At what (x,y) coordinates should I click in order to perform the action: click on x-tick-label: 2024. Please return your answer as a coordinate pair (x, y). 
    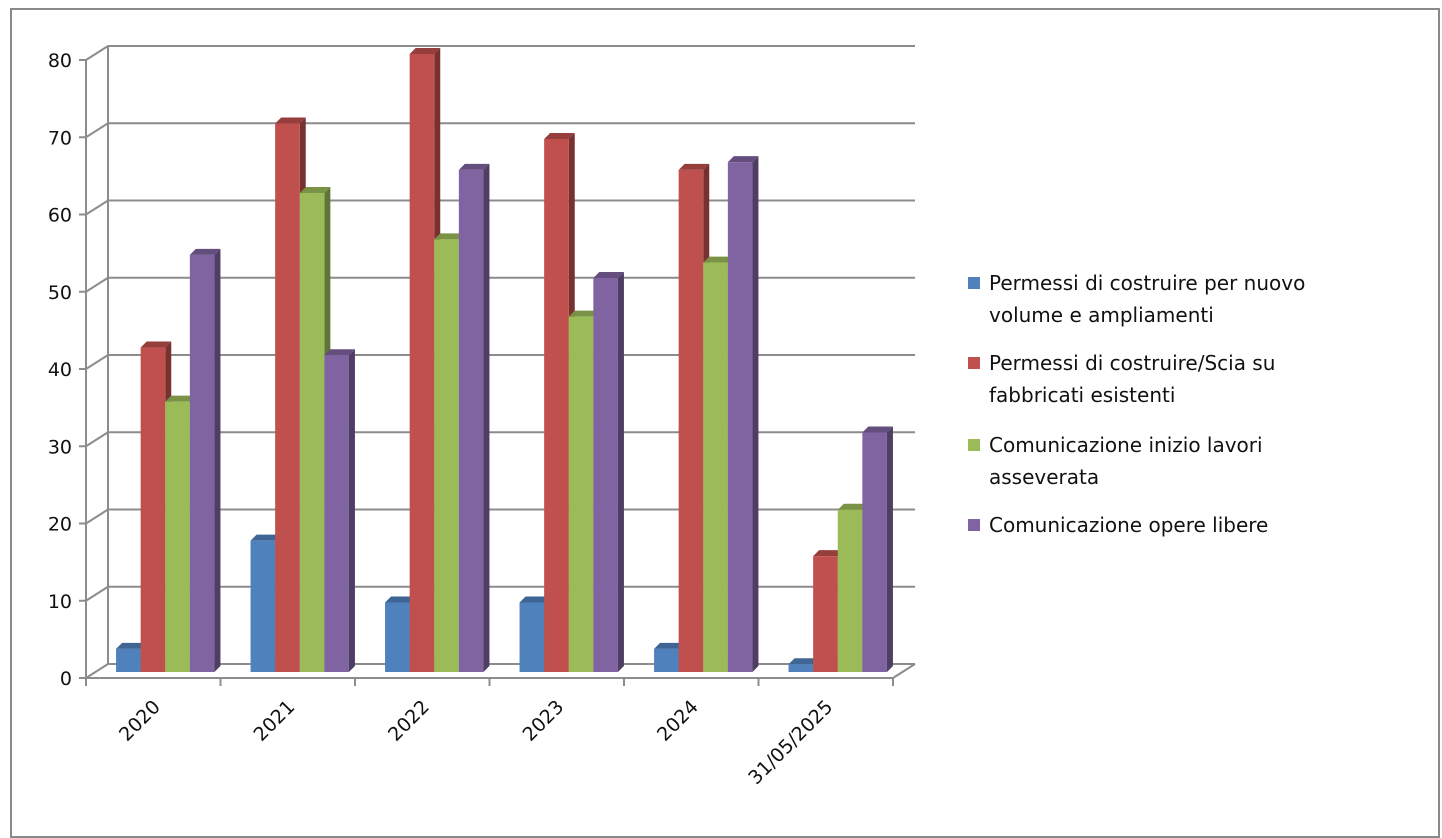
    Looking at the image, I should click on (678, 721).